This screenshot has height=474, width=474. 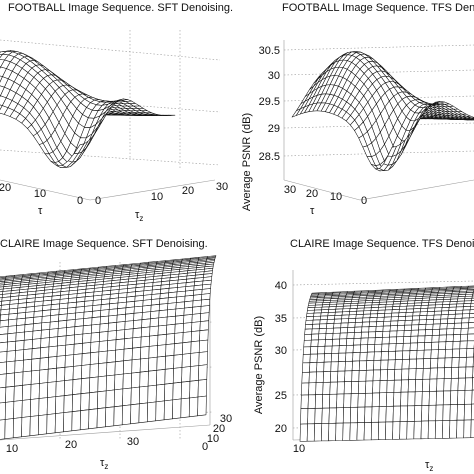 What do you see at coordinates (205, 447) in the screenshot?
I see `tick-label-side: 0` at bounding box center [205, 447].